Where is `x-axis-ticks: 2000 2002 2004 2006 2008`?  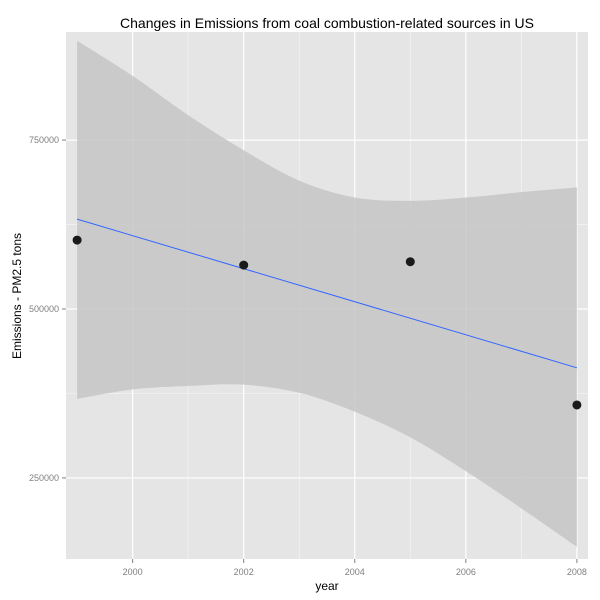 x-axis-ticks: 2000 2002 2004 2006 2008 is located at coordinates (355, 568).